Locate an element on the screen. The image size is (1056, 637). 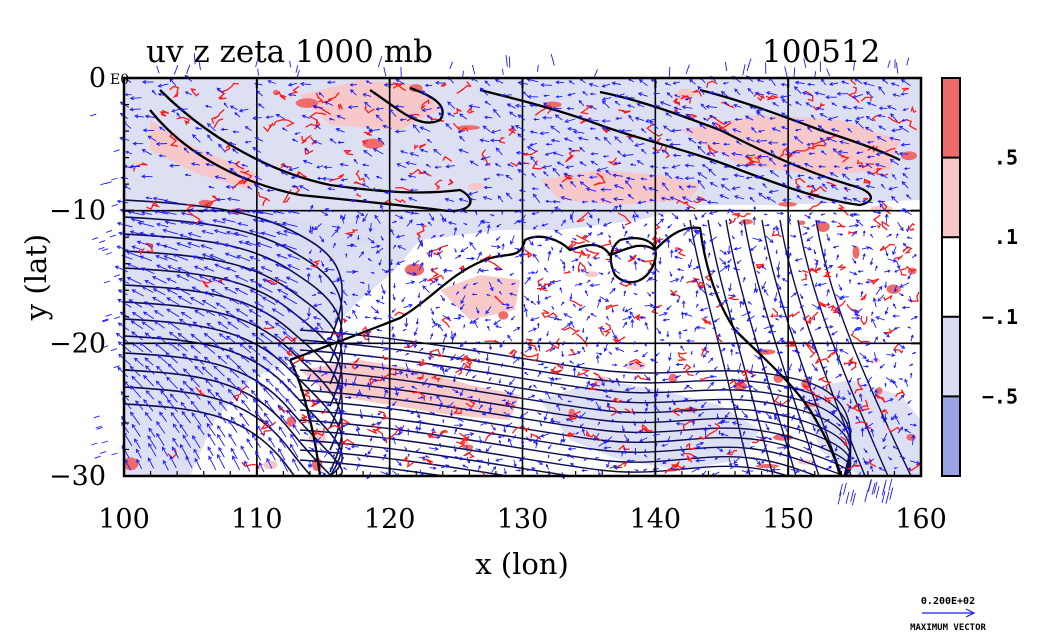
shade-neg-region is located at coordinates (300, 240).